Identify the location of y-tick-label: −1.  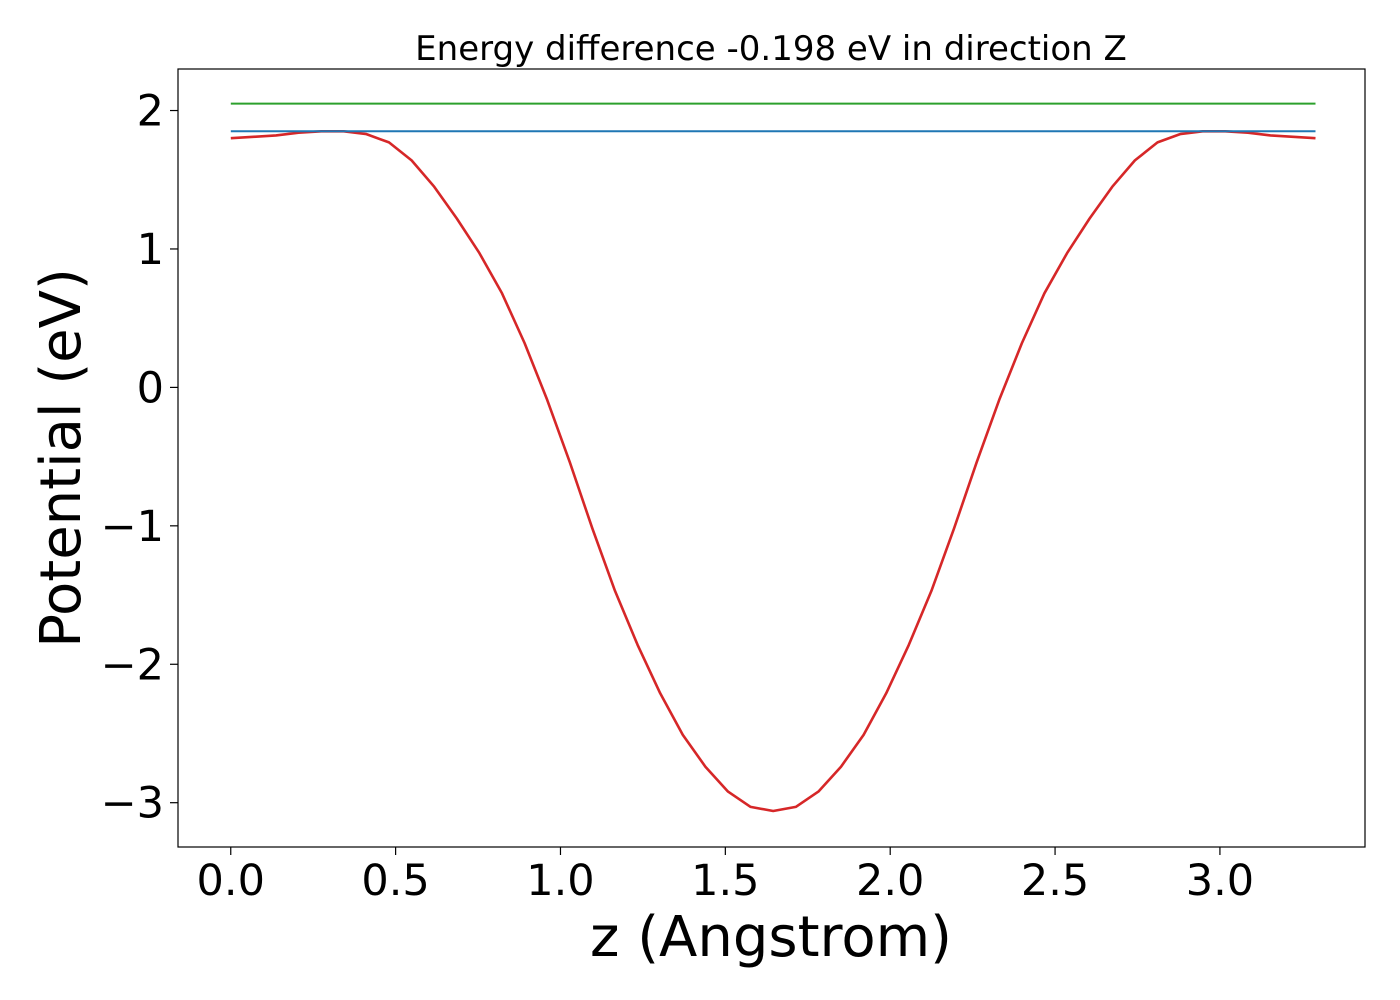
(132, 527).